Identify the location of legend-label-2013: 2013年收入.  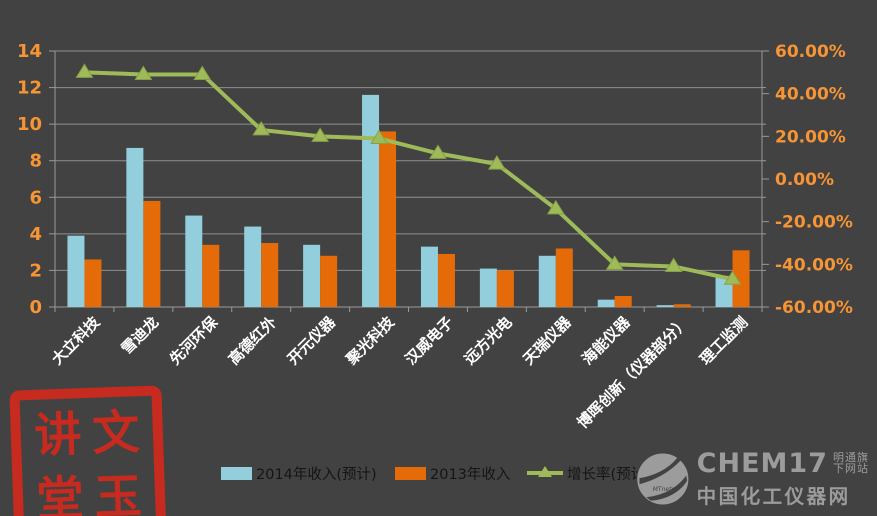
(470, 474).